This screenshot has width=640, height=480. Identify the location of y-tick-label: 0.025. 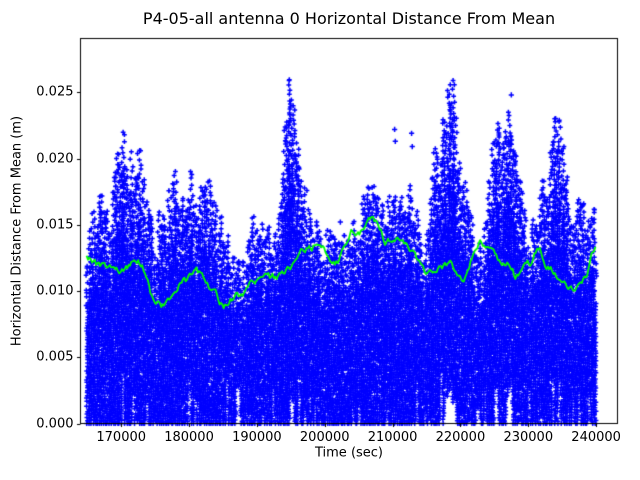
(55, 92).